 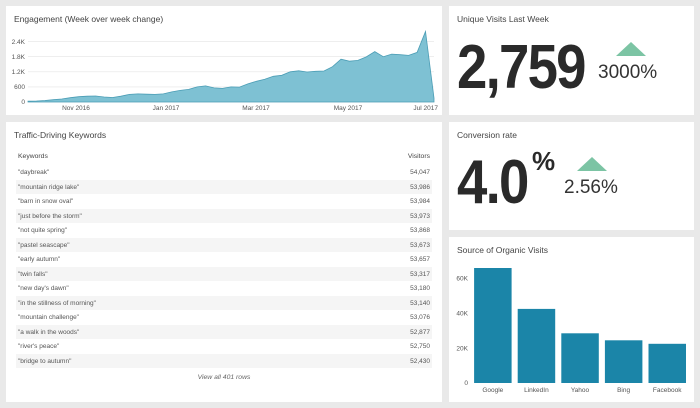 I want to click on bar-google, so click(x=493, y=325).